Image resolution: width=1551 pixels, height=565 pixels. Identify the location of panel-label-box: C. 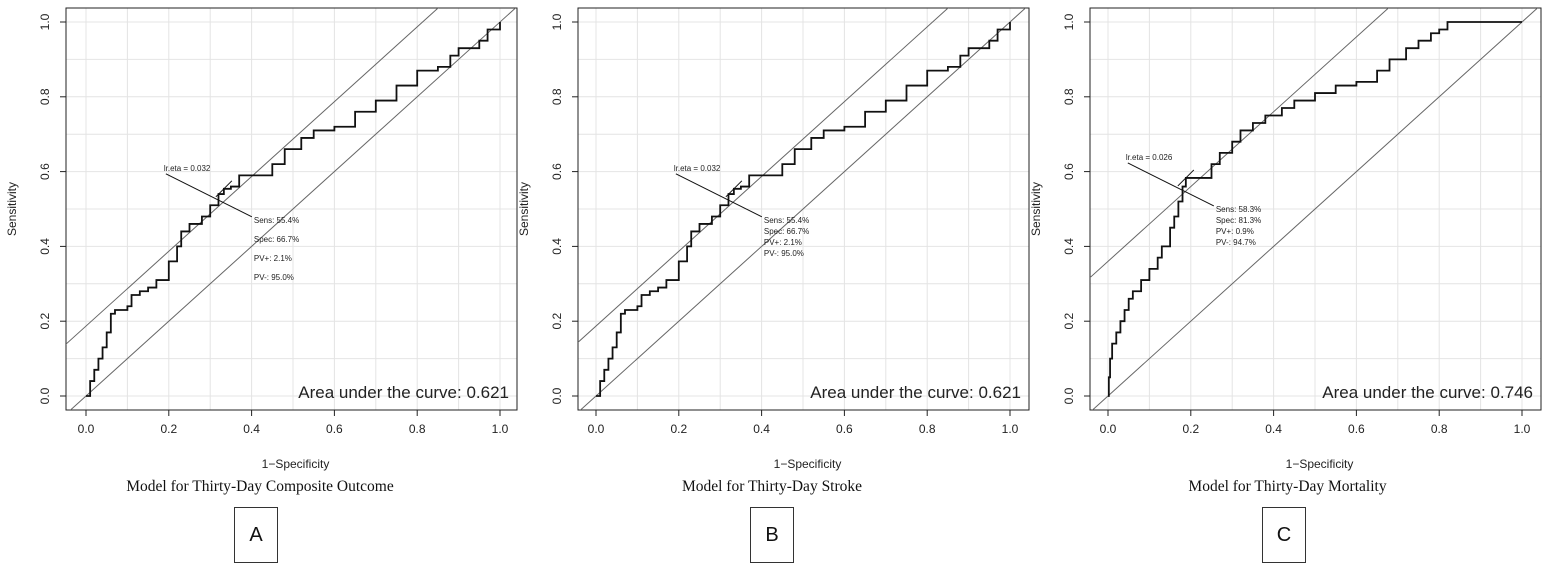
(1284, 535).